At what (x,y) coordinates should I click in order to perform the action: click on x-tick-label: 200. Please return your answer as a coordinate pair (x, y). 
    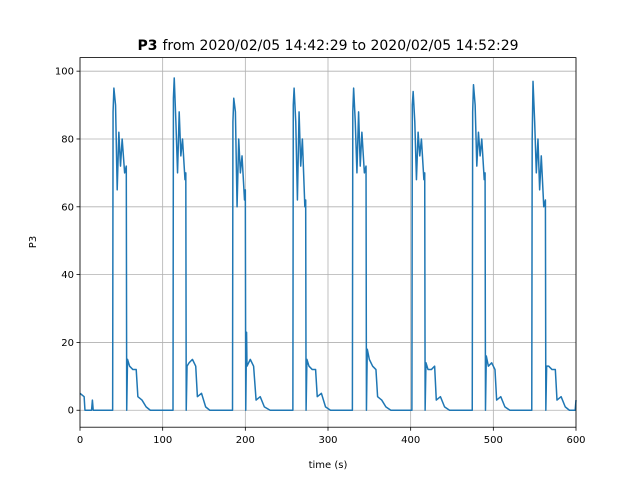
    Looking at the image, I should click on (245, 440).